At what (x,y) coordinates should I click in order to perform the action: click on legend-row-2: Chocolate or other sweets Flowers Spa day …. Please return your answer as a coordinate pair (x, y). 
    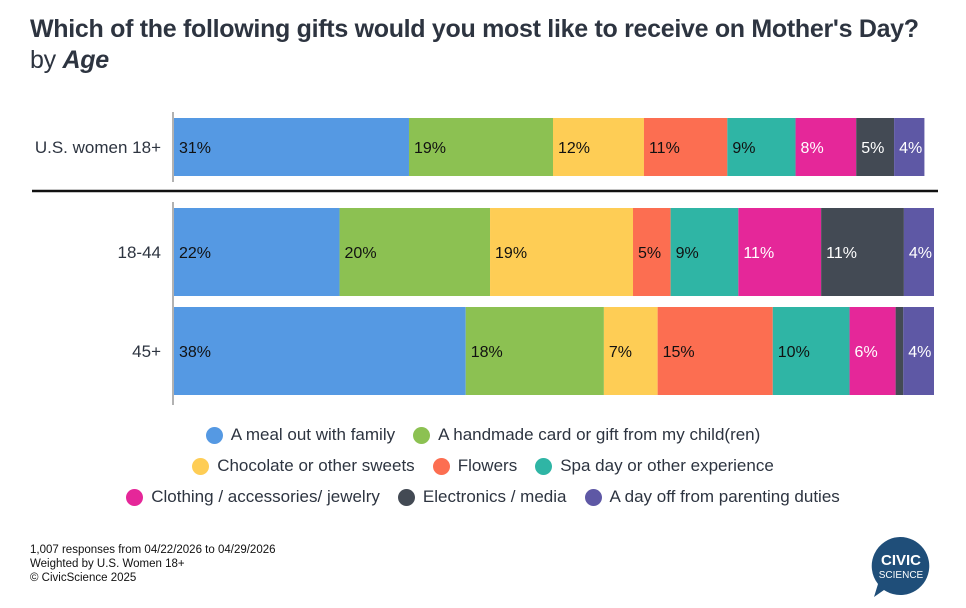
    Looking at the image, I should click on (483, 466).